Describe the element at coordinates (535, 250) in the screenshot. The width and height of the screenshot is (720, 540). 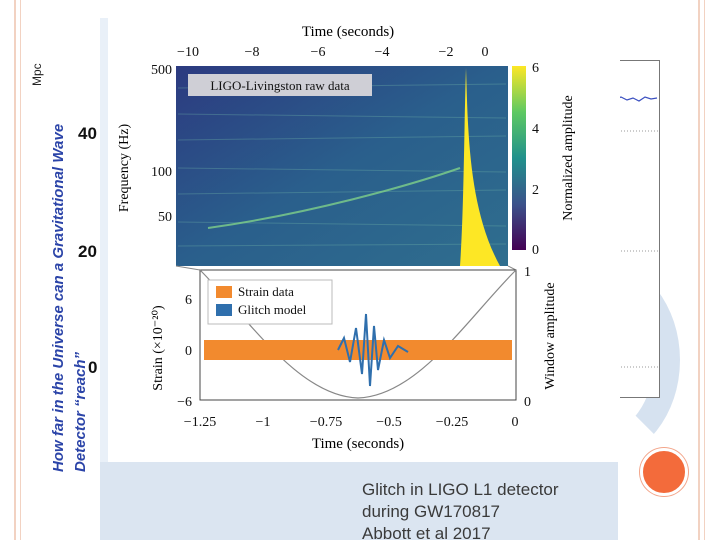
I see `colorbar-tick: 0` at that location.